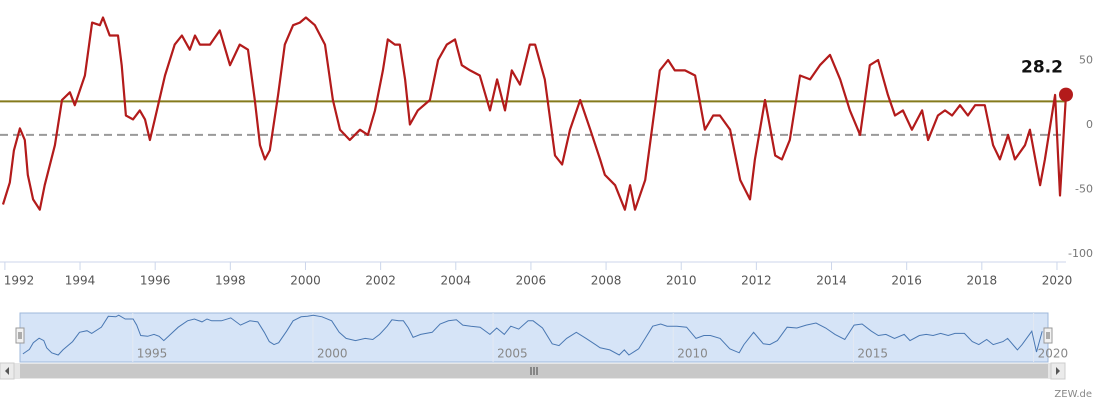 The width and height of the screenshot is (1100, 404). I want to click on y-tick-label: 50, so click(1086, 60).